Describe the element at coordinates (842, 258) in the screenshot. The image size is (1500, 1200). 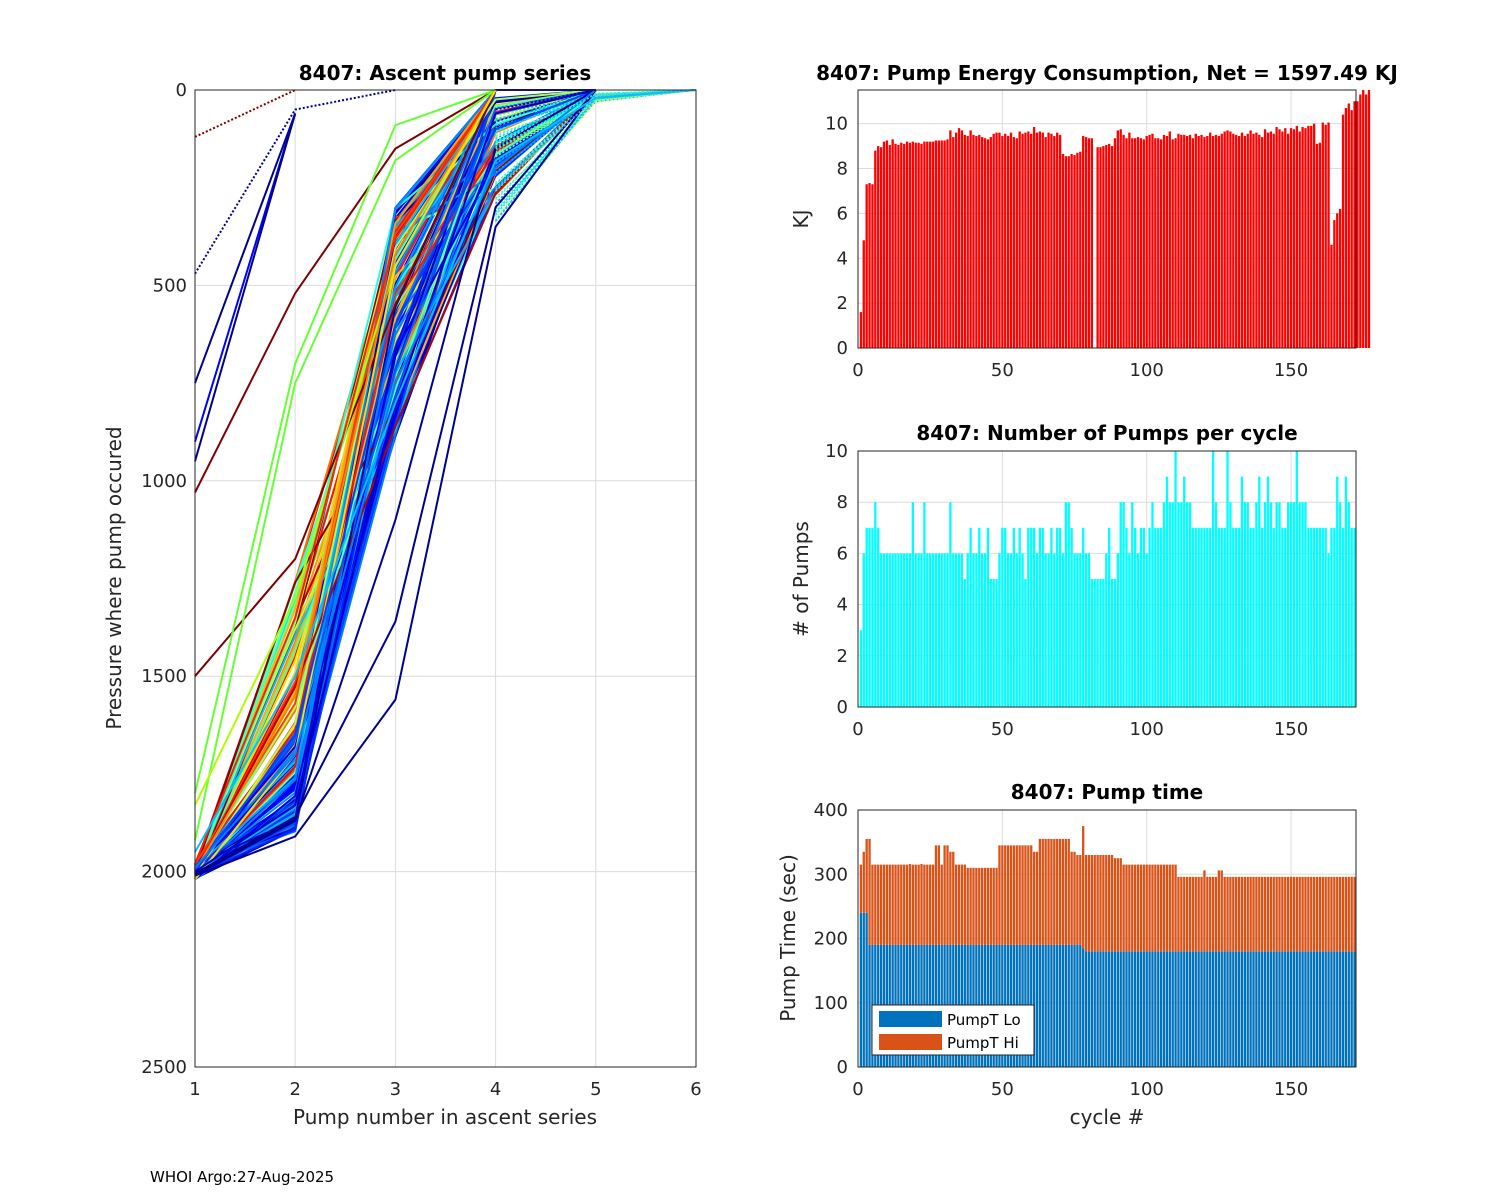
I see `energy-y-tick: 4` at that location.